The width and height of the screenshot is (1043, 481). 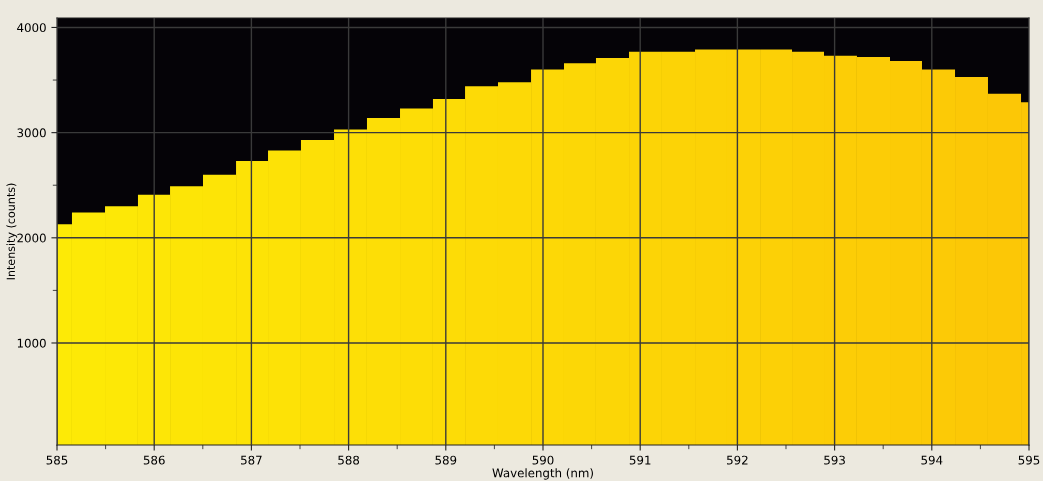 I want to click on x-tick-label: 585, so click(x=57, y=460).